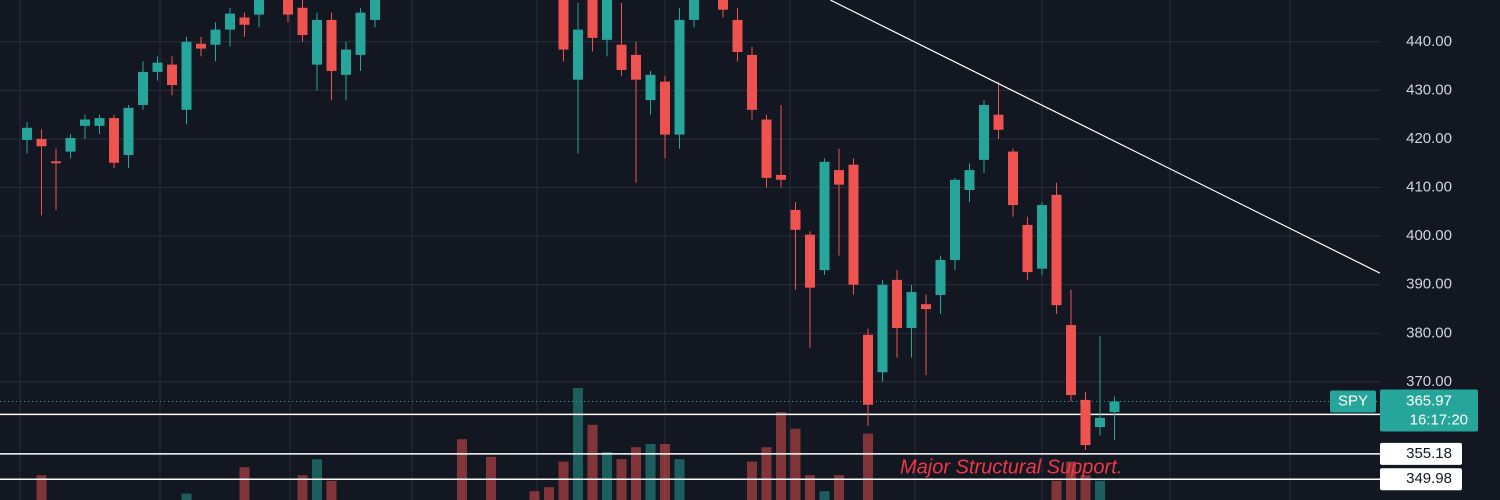  What do you see at coordinates (1429, 284) in the screenshot?
I see `y-tick-label: 390.00` at bounding box center [1429, 284].